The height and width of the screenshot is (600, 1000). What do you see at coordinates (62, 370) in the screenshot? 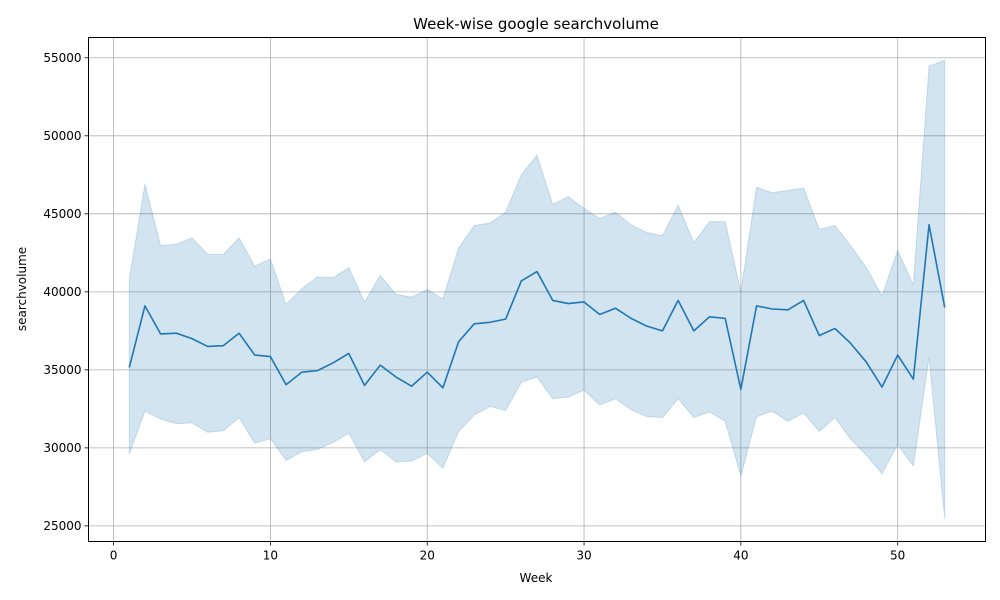
I see `y-tick-label: 35000` at bounding box center [62, 370].